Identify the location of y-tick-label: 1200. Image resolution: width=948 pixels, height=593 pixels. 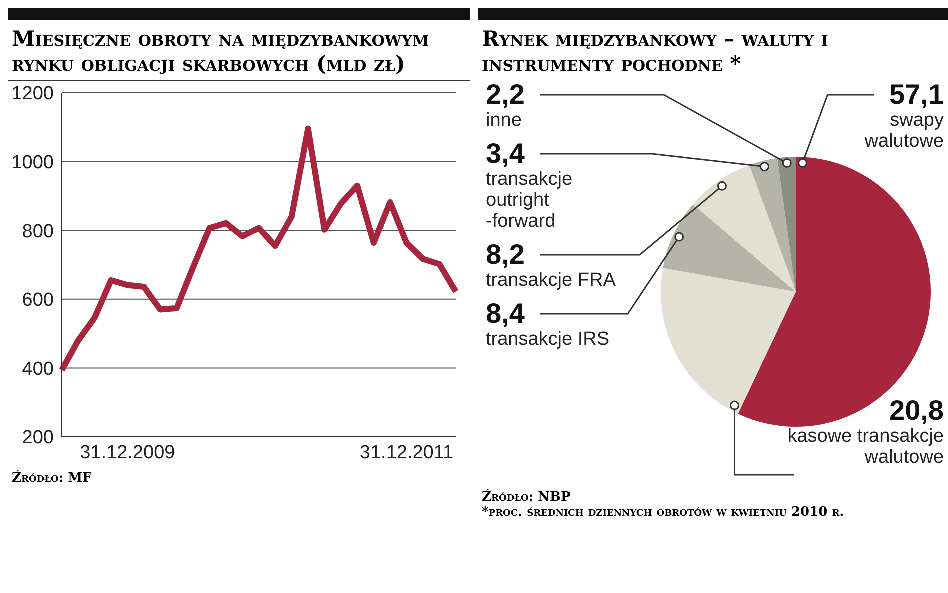
(33, 94).